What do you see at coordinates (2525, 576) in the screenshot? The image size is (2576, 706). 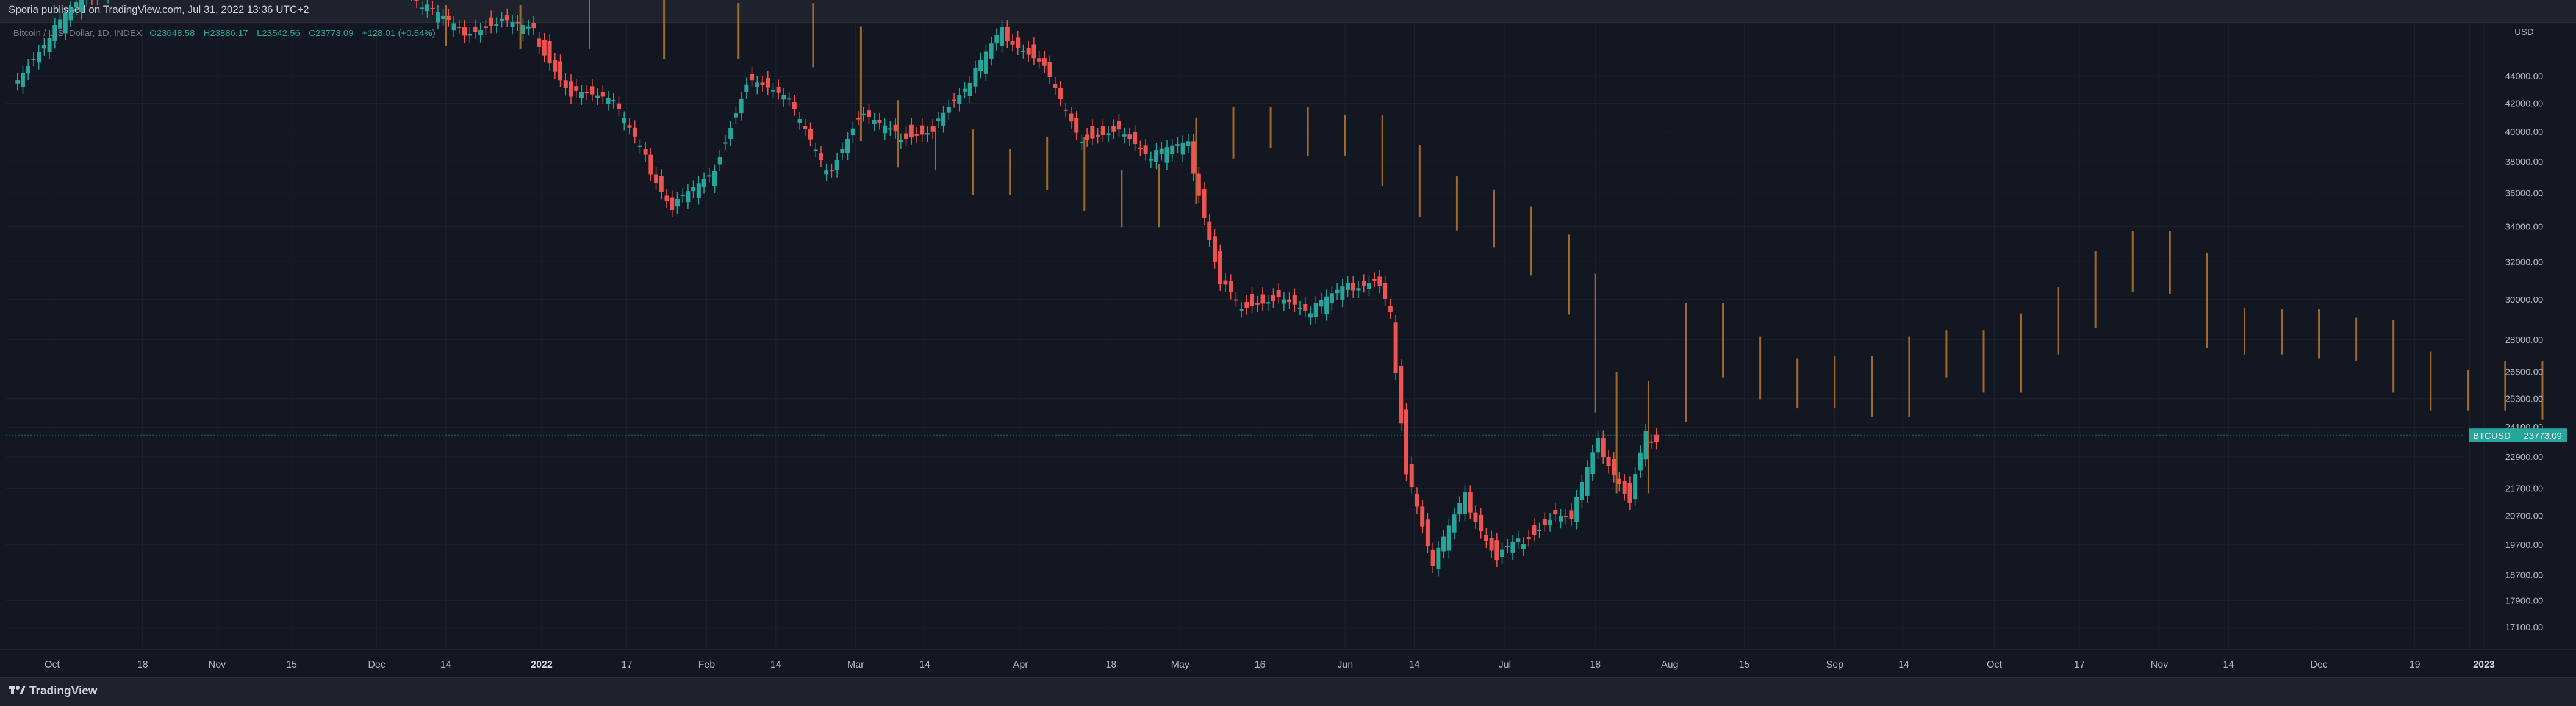 I see `price-tick-label: 18700.00` at bounding box center [2525, 576].